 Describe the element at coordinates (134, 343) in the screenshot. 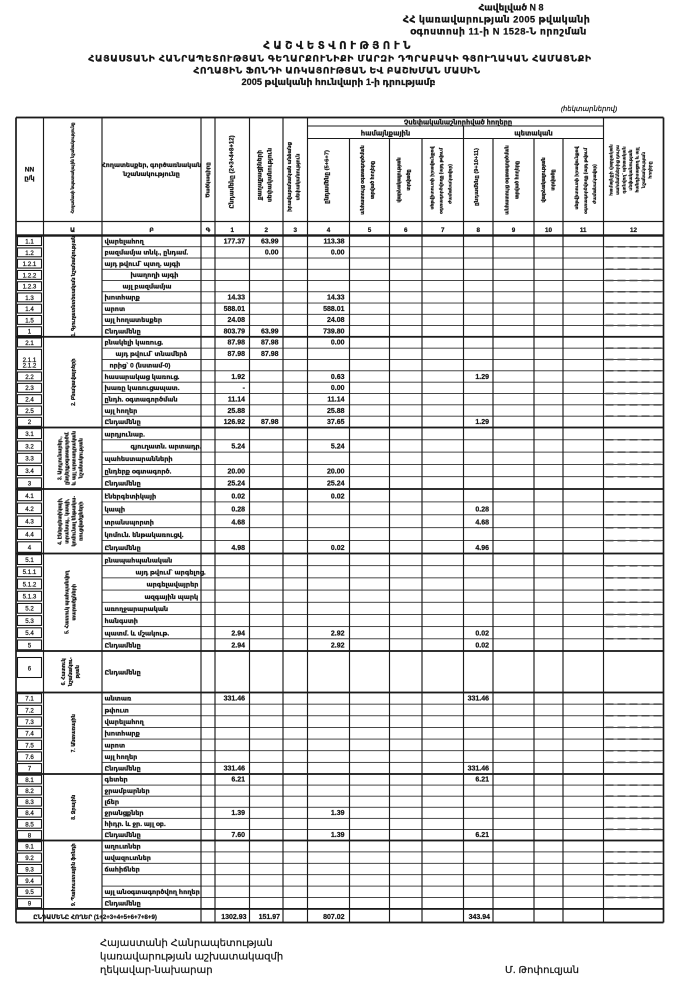

I see `svg-text: բնակելի կառուց.` at that location.